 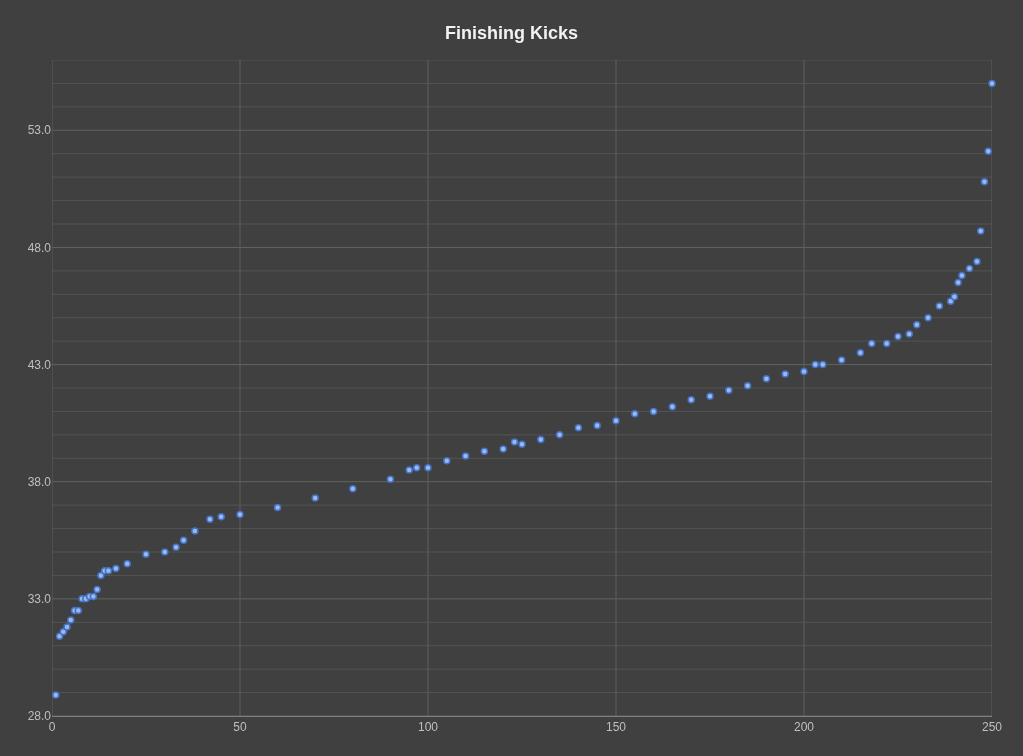 What do you see at coordinates (240, 727) in the screenshot?
I see `x-tick-label: 50` at bounding box center [240, 727].